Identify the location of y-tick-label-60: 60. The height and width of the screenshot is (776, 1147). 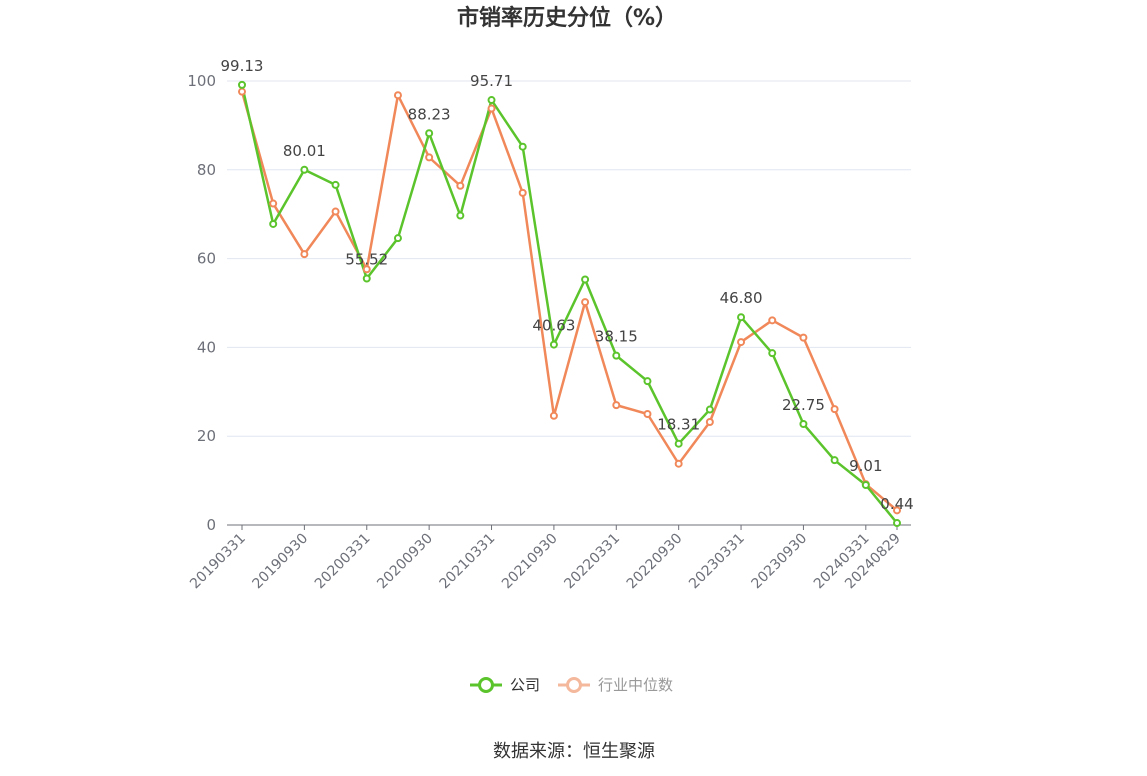
(206, 259).